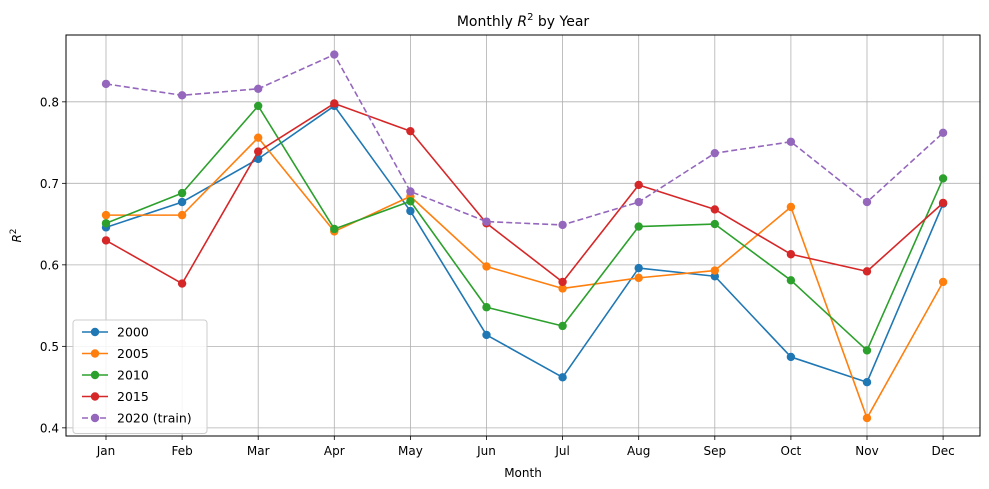 The image size is (989, 489). What do you see at coordinates (486, 451) in the screenshot?
I see `x-tick-label: Jun` at bounding box center [486, 451].